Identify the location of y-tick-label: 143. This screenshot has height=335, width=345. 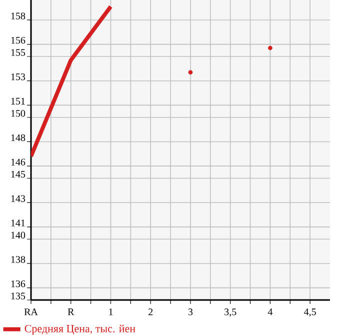
(18, 198).